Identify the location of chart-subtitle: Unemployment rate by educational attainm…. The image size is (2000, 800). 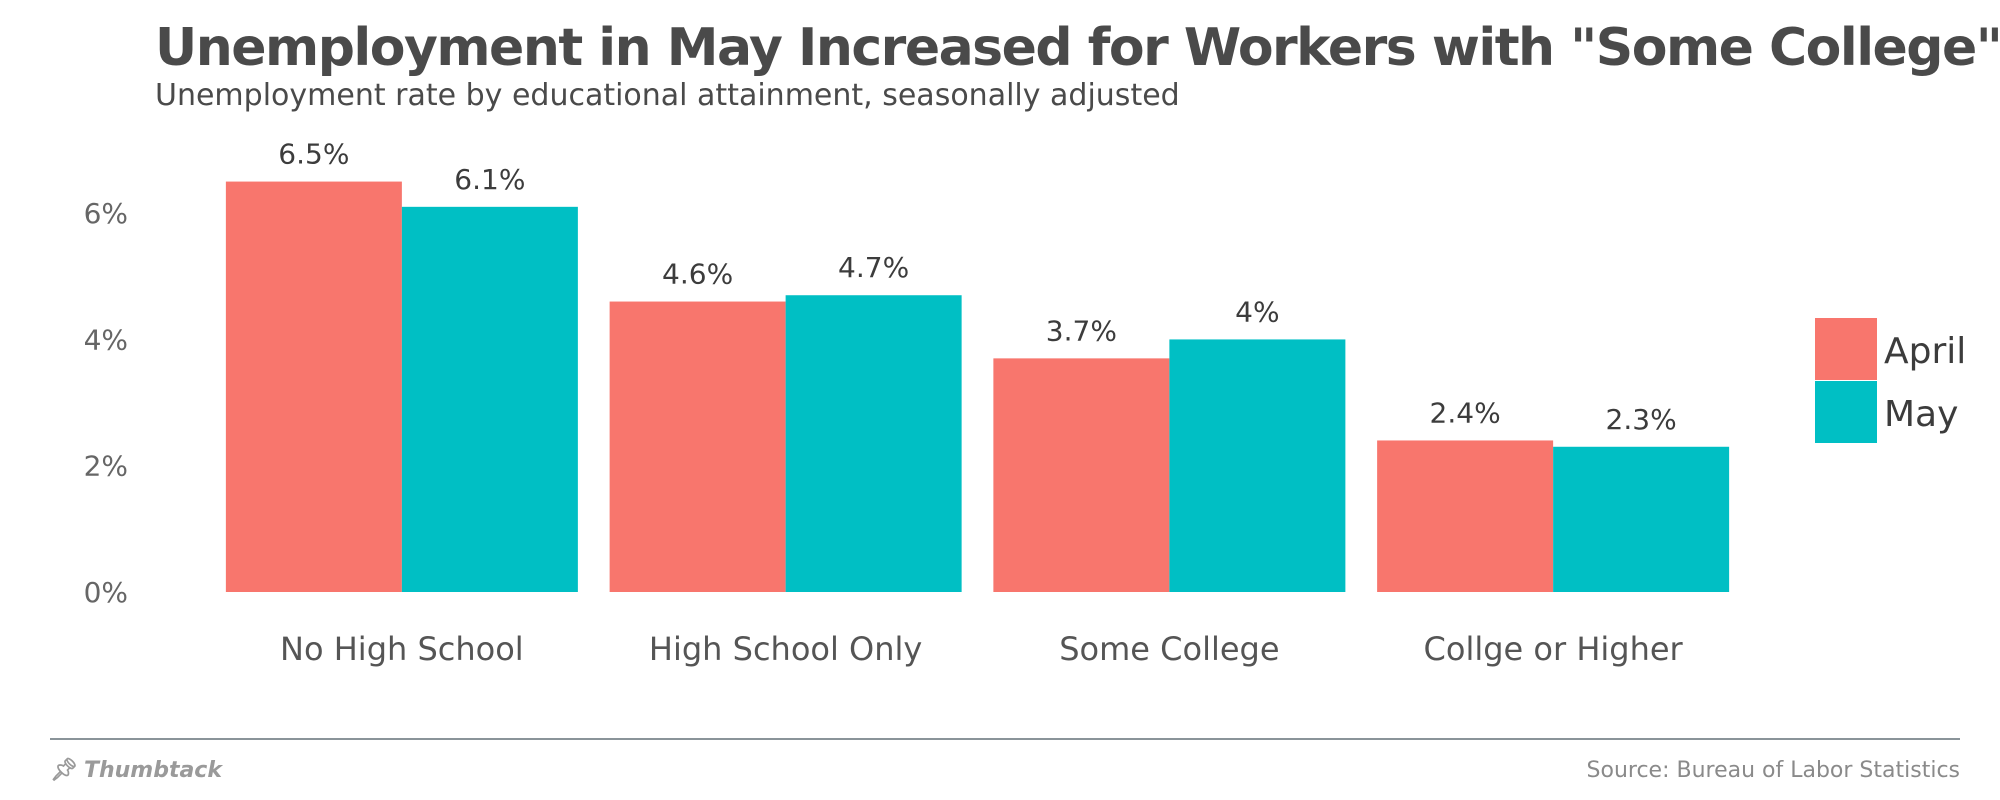
(667, 95).